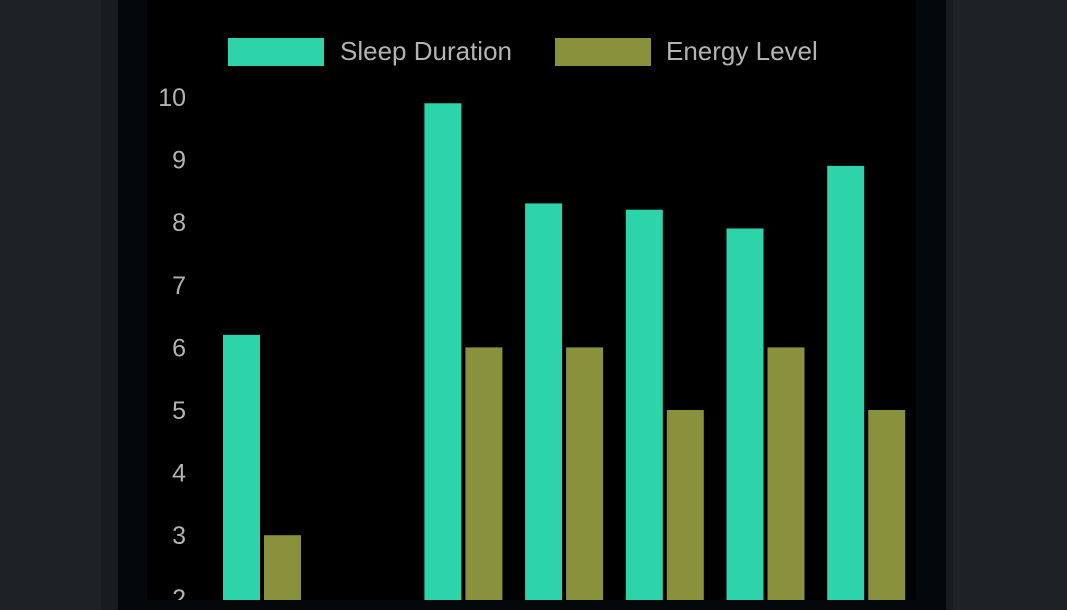 The width and height of the screenshot is (1067, 610). Describe the element at coordinates (179, 223) in the screenshot. I see `y-tick-label: 8` at that location.